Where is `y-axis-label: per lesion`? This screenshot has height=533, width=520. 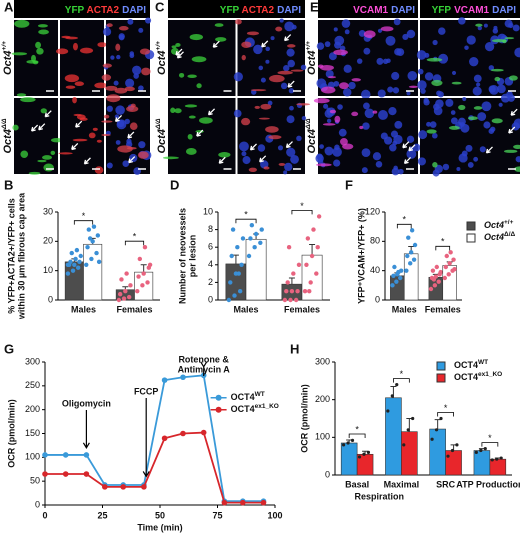 y-axis-label: per lesion is located at coordinates (192, 256).